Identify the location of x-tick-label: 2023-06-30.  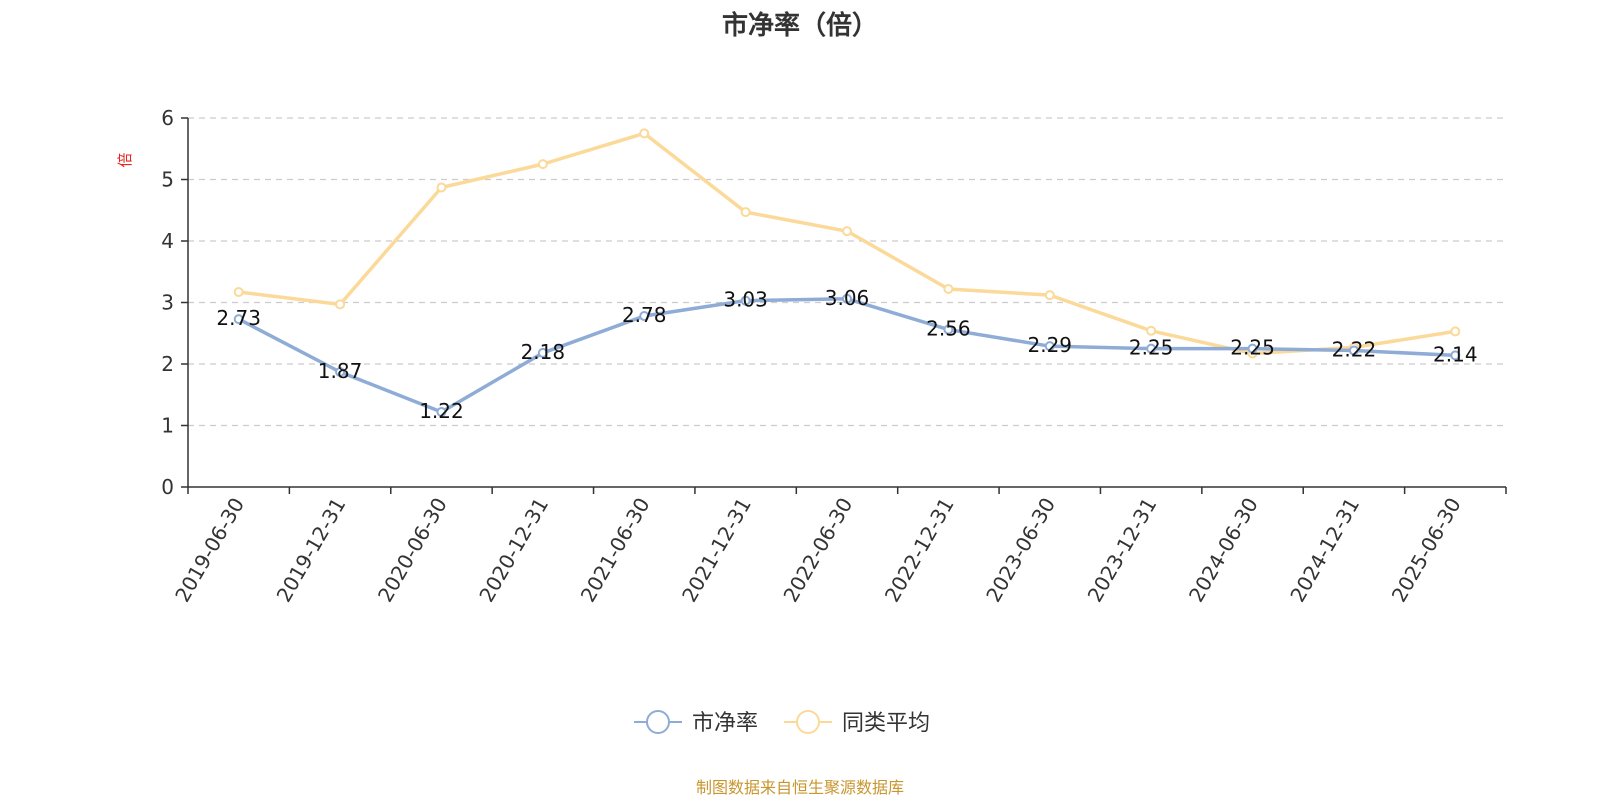
(1020, 550).